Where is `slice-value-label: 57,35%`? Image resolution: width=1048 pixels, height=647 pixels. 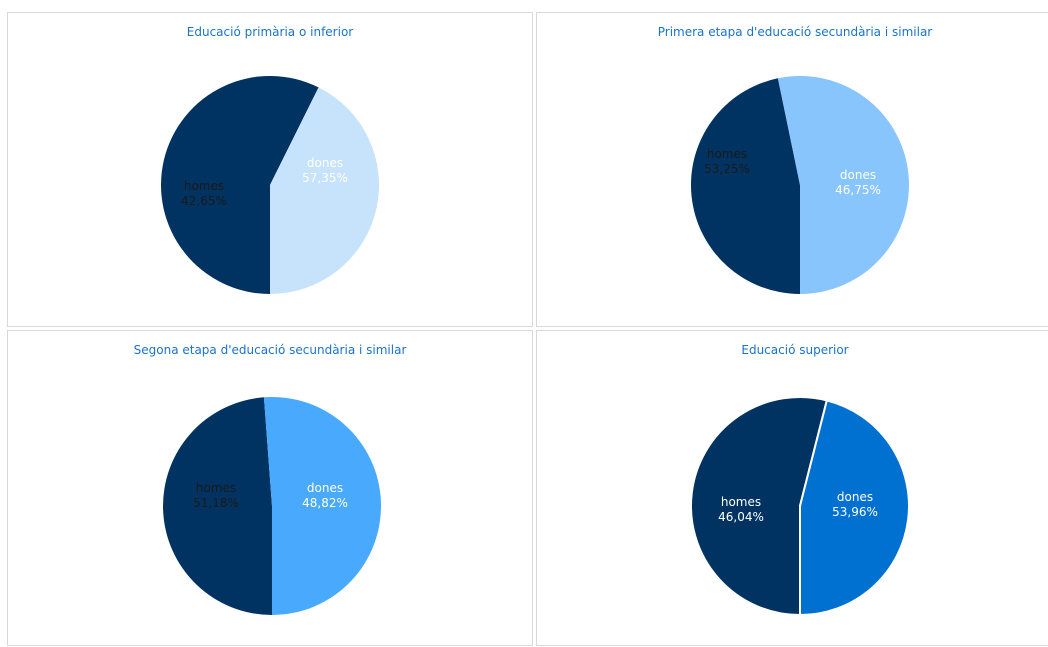
slice-value-label: 57,35% is located at coordinates (325, 178).